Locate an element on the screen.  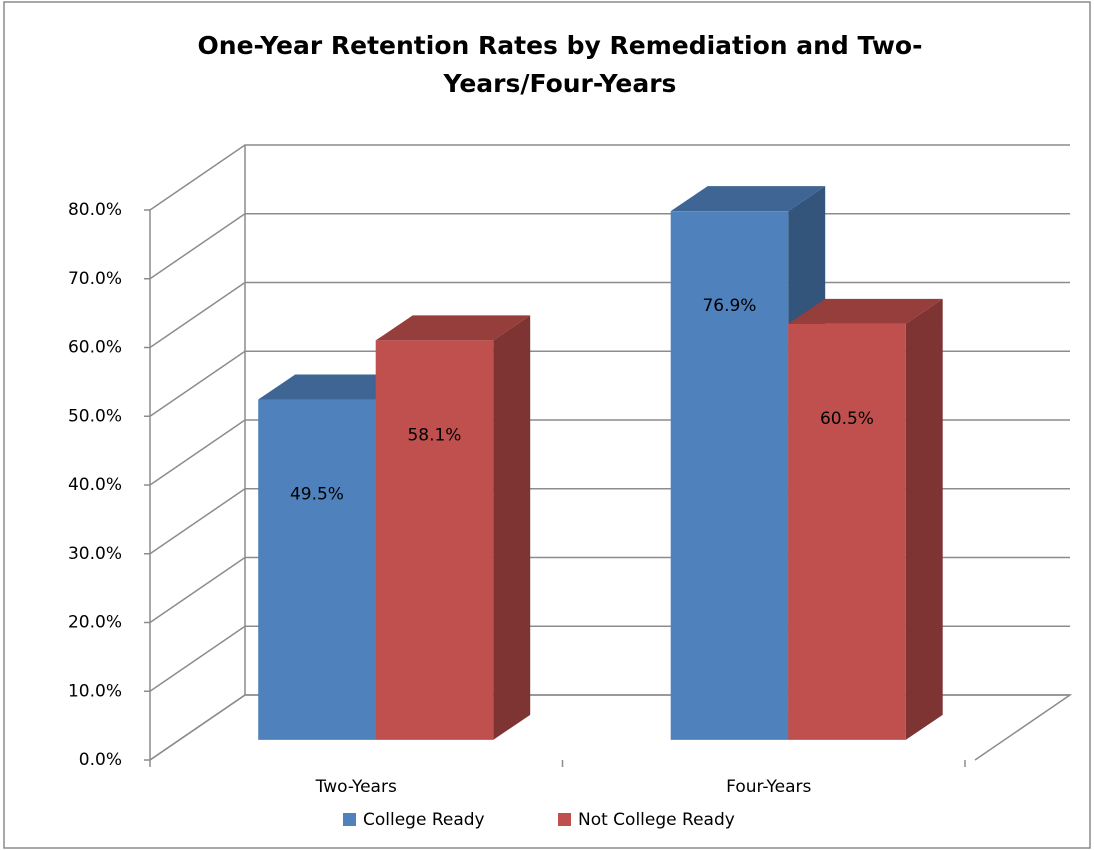
y-tick-label: 80.0% is located at coordinates (95, 210).